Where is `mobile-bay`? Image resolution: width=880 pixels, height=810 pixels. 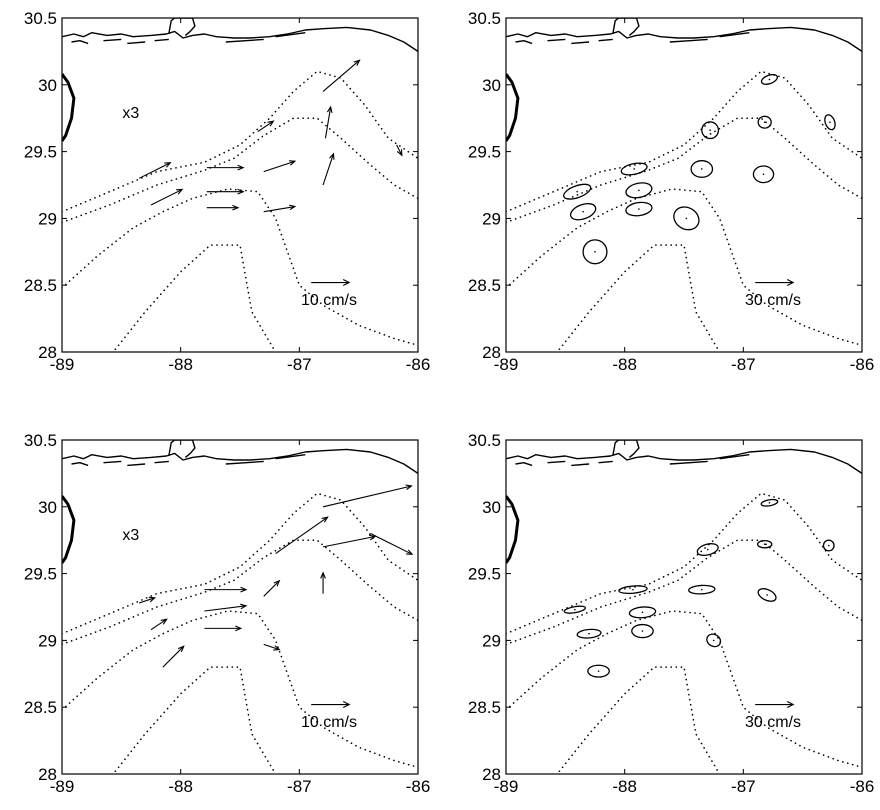
mobile-bay is located at coordinates (626, 27).